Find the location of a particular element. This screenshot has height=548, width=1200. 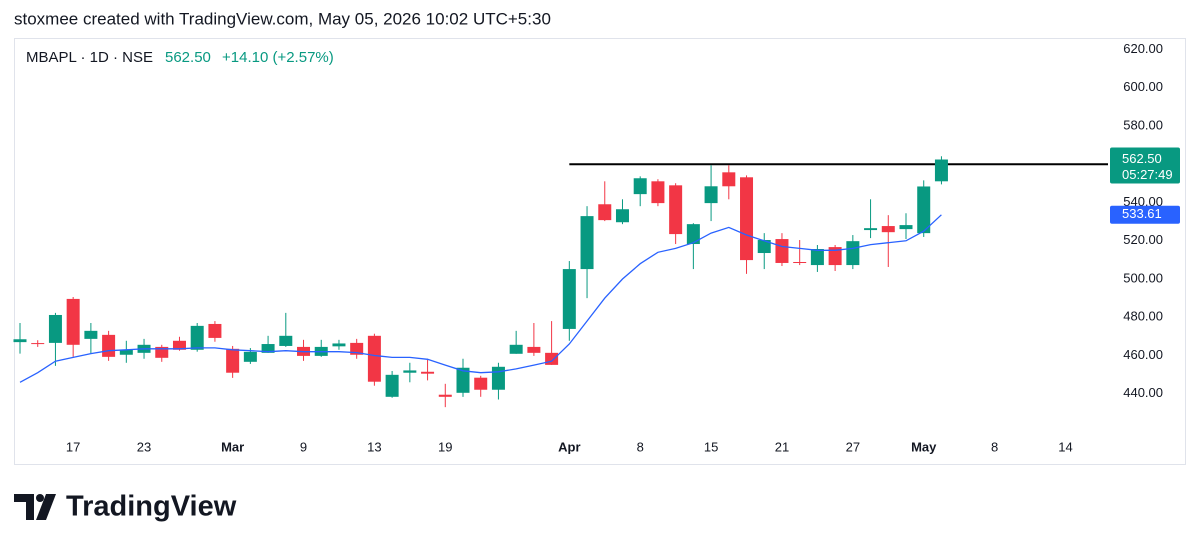

countdown: 05:27:49 is located at coordinates (1147, 174).